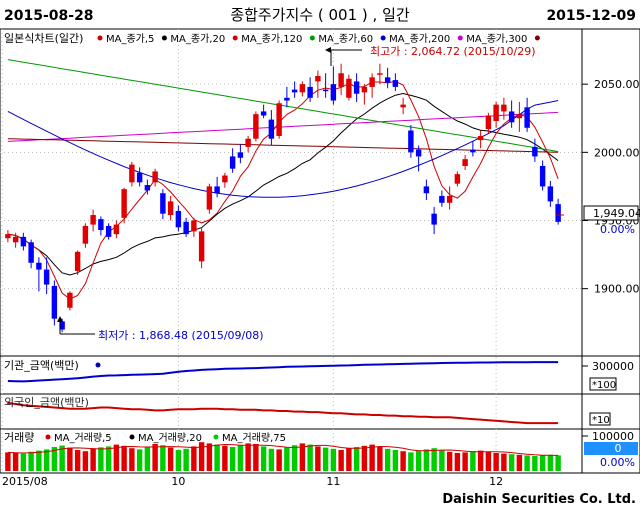  What do you see at coordinates (430, 55) in the screenshot?
I see `high-annotation: 최고가 : 2,064.72 (2015/10/29)` at bounding box center [430, 55].